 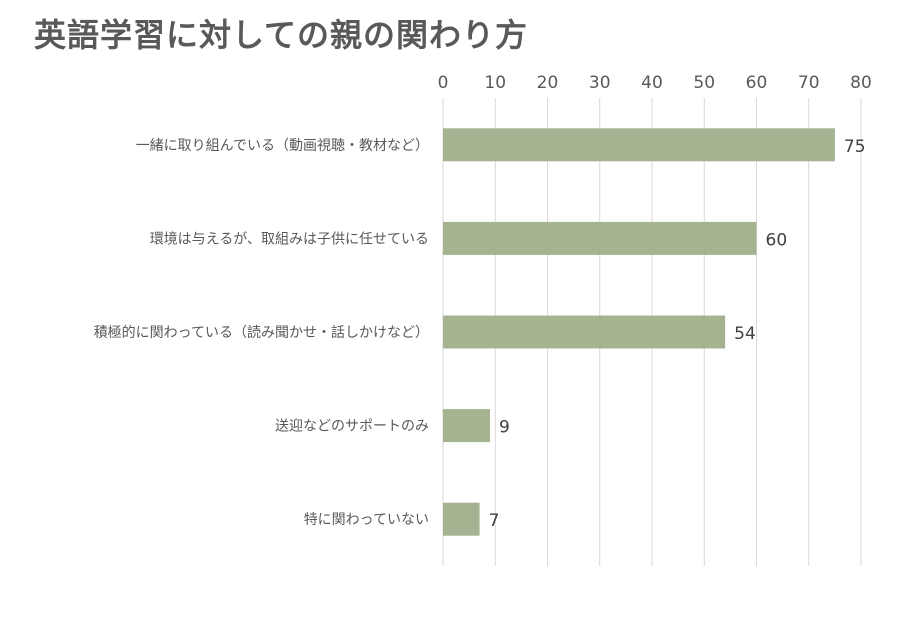 I want to click on data-label: 7, so click(x=494, y=521).